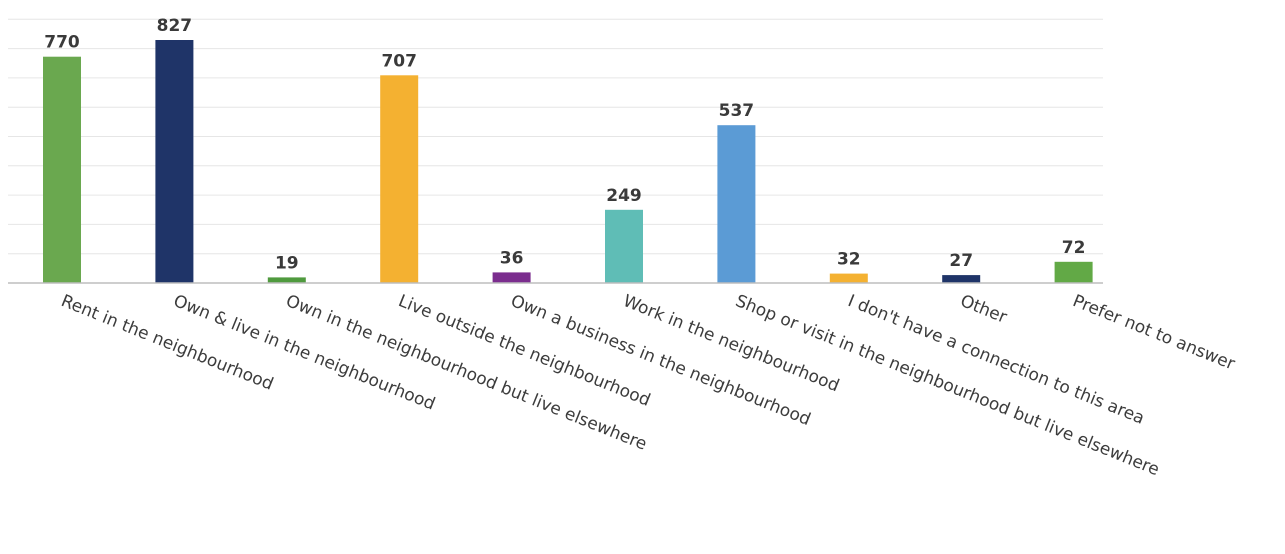 This screenshot has height=554, width=1285. What do you see at coordinates (961, 261) in the screenshot?
I see `data-label: 27` at bounding box center [961, 261].